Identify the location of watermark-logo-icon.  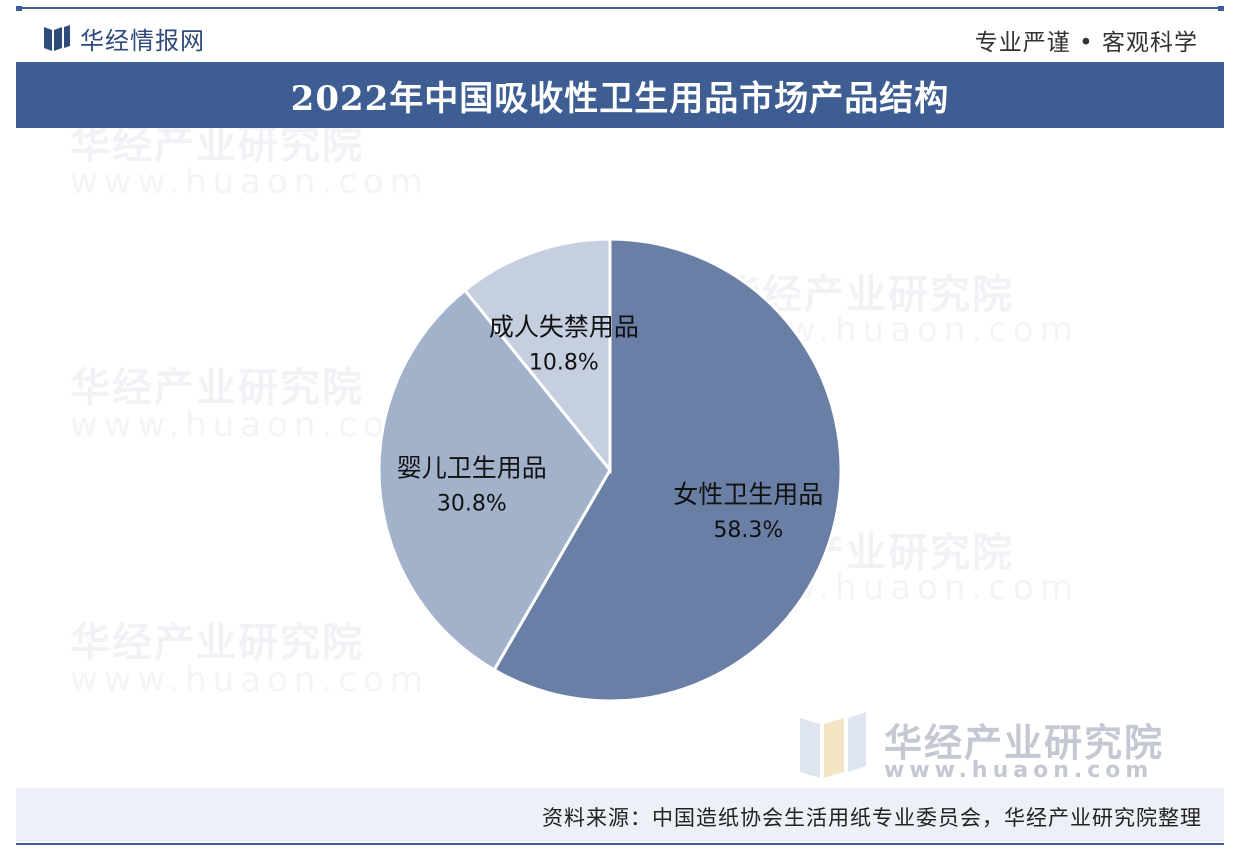
(833, 745).